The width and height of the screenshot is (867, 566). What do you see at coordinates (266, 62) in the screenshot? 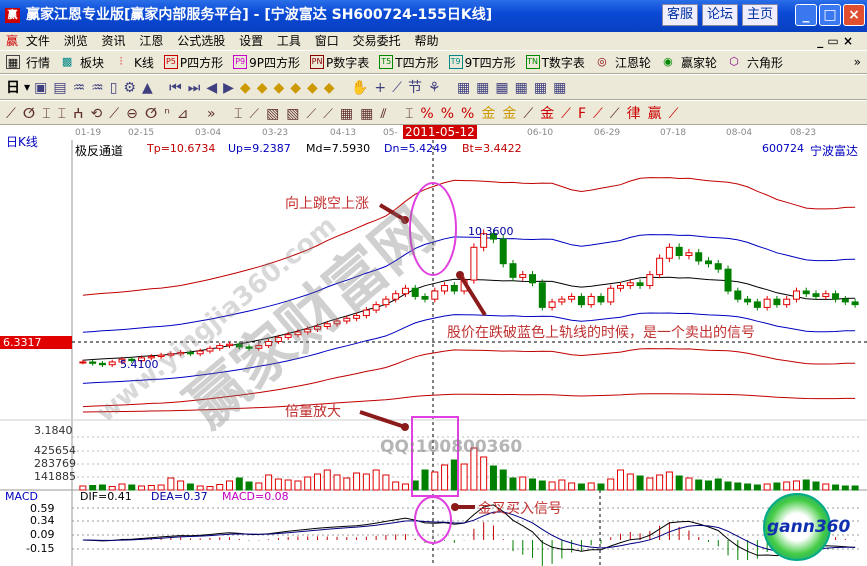
I see `9p-square-button: P9 9P四方形` at bounding box center [266, 62].